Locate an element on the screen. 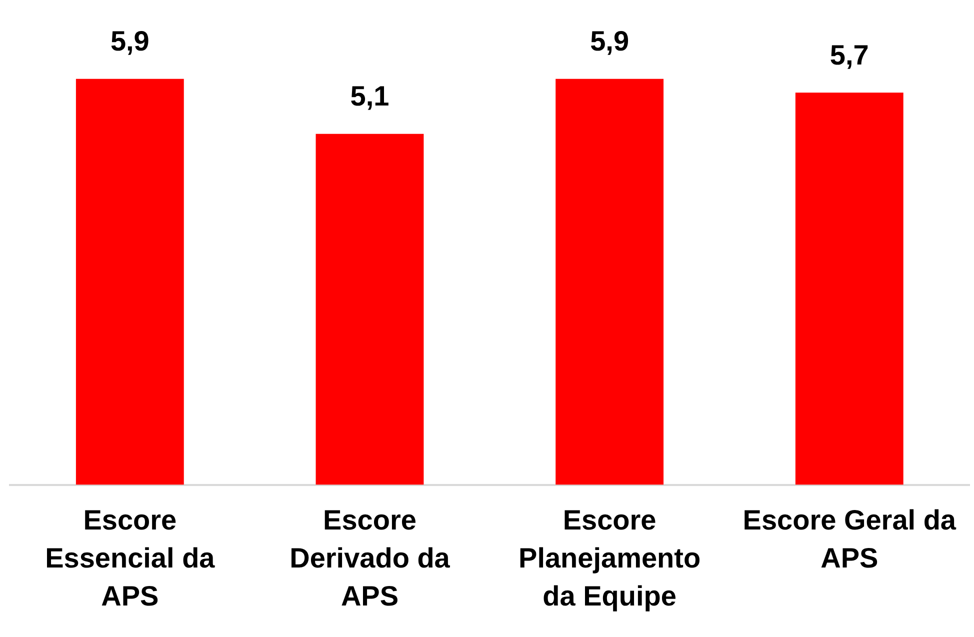 The height and width of the screenshot is (637, 974). data-label: 5,1 is located at coordinates (370, 96).